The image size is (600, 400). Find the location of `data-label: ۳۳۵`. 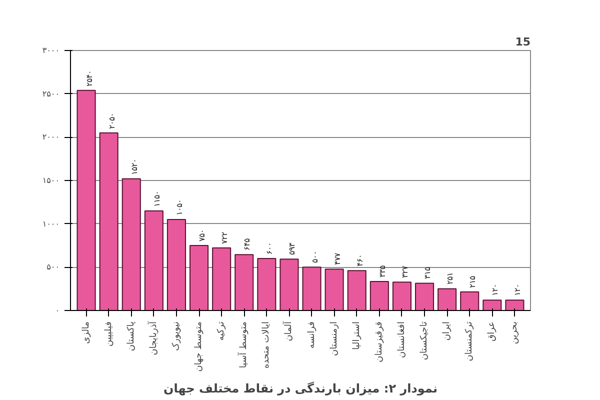

data-label: ۳۳۵ is located at coordinates (382, 271).